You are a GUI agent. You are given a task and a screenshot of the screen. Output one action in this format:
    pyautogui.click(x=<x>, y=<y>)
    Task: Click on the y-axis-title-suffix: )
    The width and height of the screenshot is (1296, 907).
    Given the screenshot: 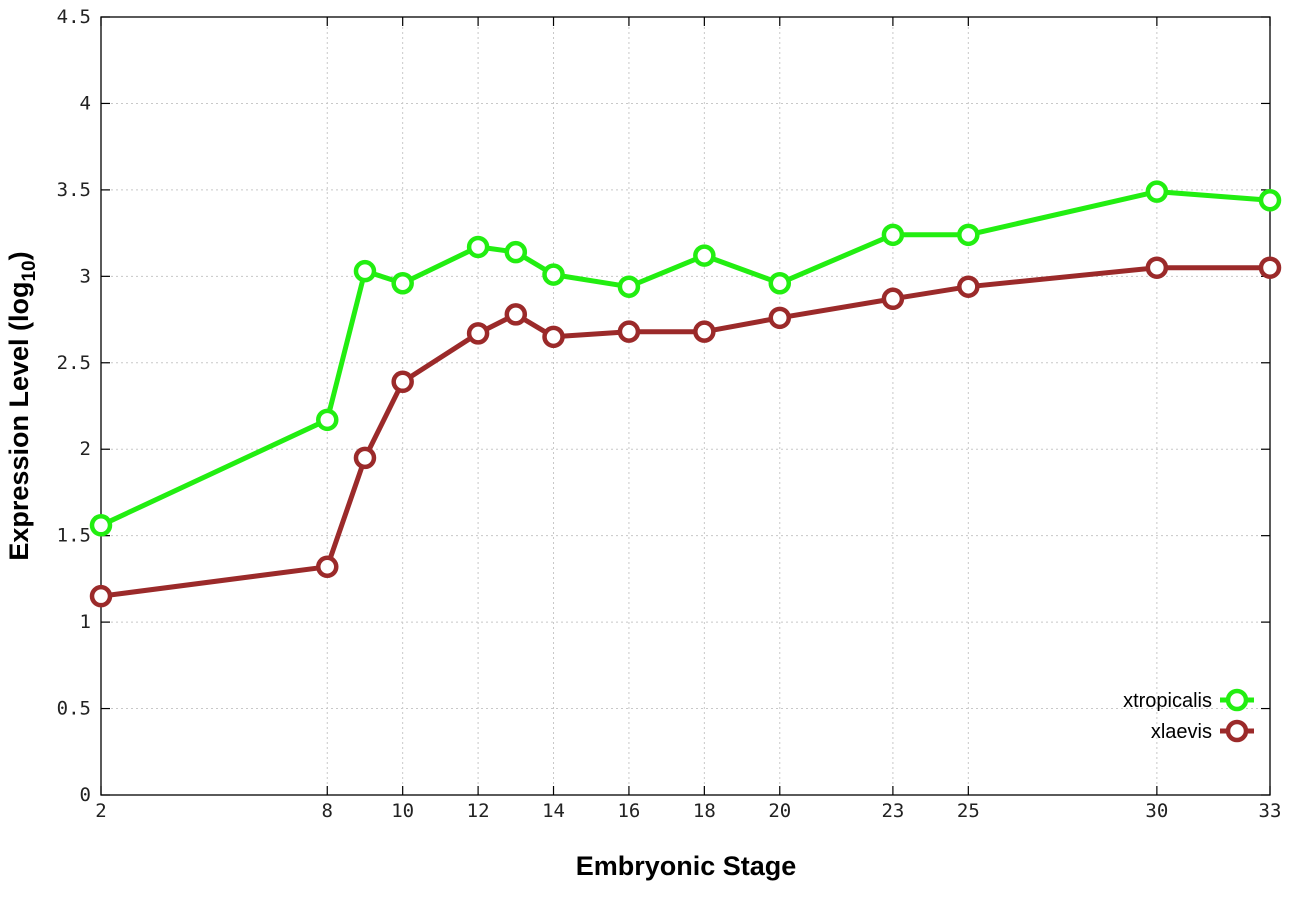 What is the action you would take?
    pyautogui.click(x=19, y=255)
    